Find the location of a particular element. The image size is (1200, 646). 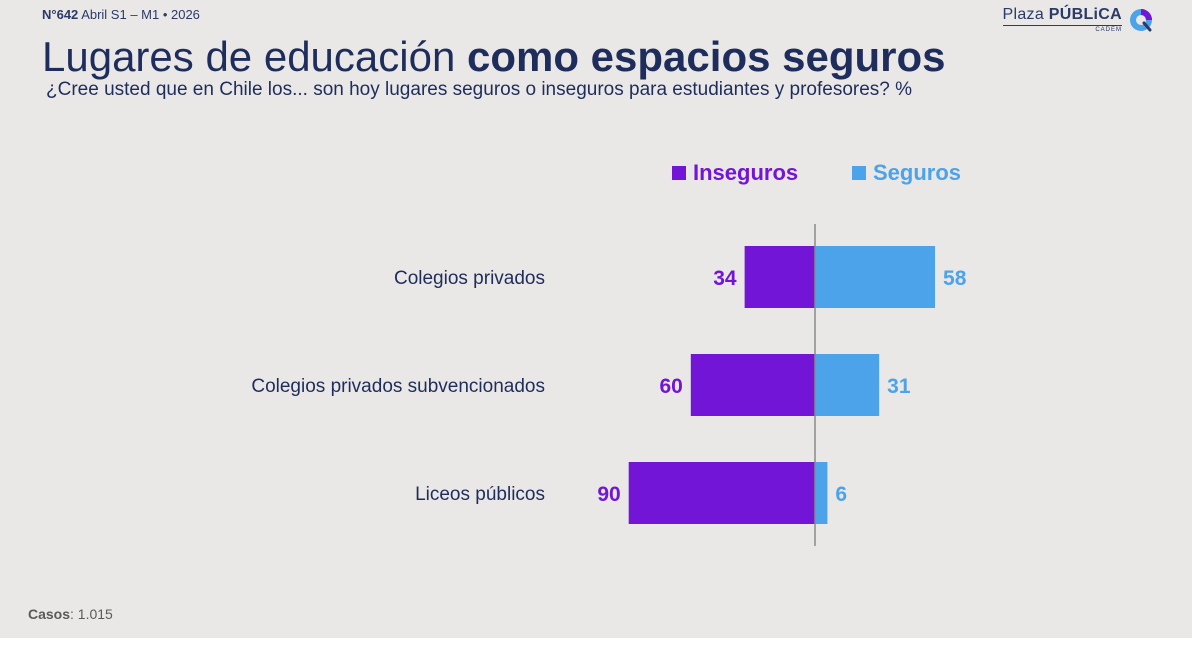

legend-label-seguros: Seguros is located at coordinates (917, 172).